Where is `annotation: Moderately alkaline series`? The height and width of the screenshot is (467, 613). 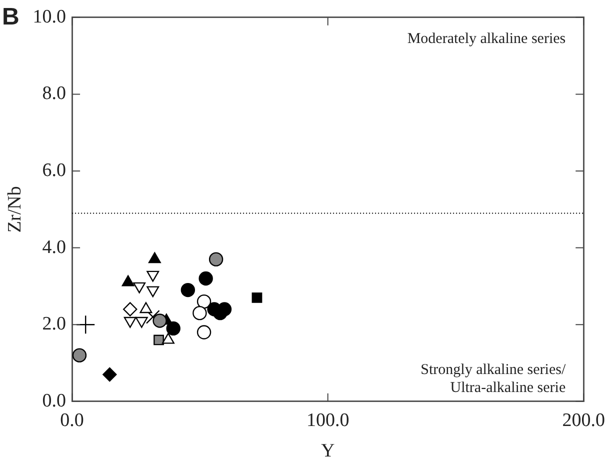
annotation: Moderately alkaline series is located at coordinates (486, 38).